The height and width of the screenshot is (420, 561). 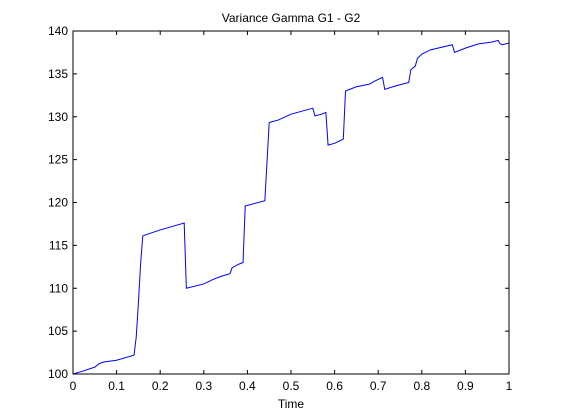 What do you see at coordinates (378, 386) in the screenshot?
I see `x-tick-label: 0.7` at bounding box center [378, 386].